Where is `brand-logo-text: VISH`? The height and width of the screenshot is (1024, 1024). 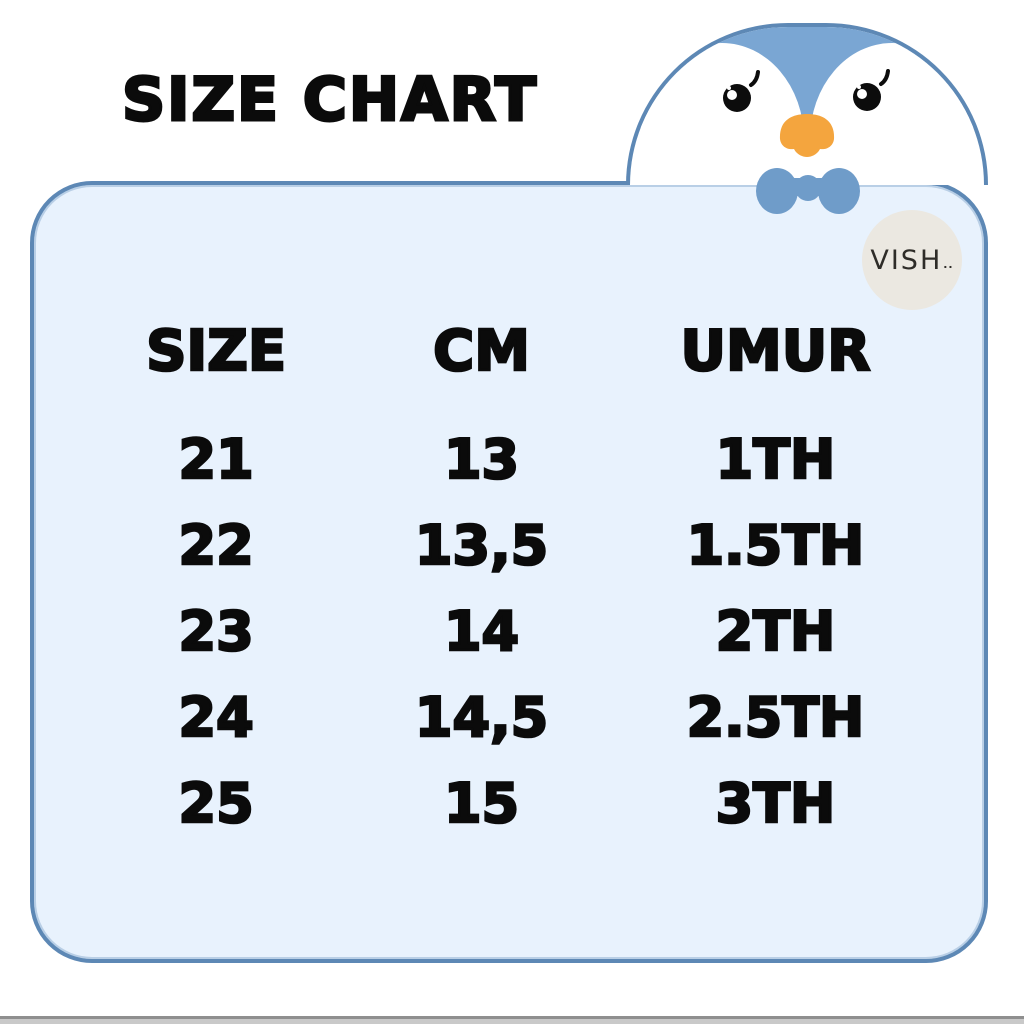 brand-logo-text: VISH is located at coordinates (906, 260).